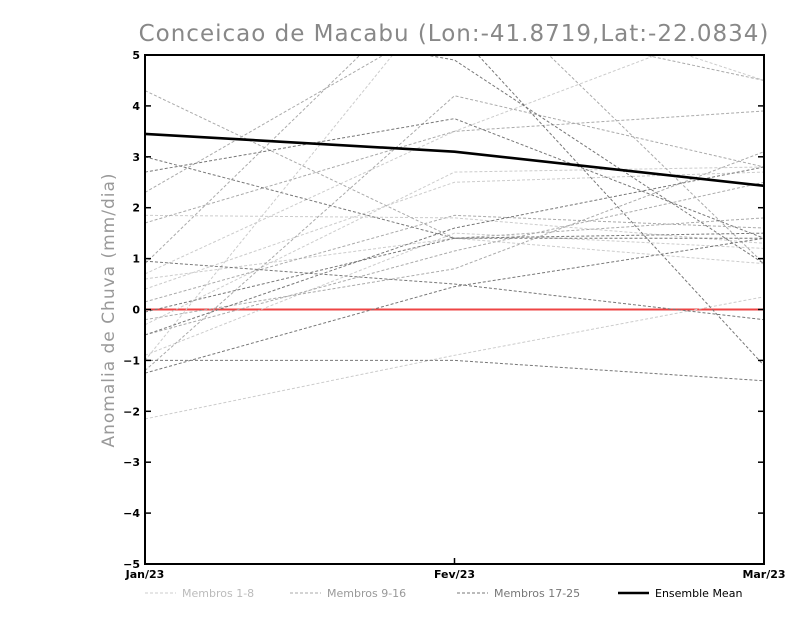 The image size is (800, 618). I want to click on y-tick-label: 5, so click(136, 55).